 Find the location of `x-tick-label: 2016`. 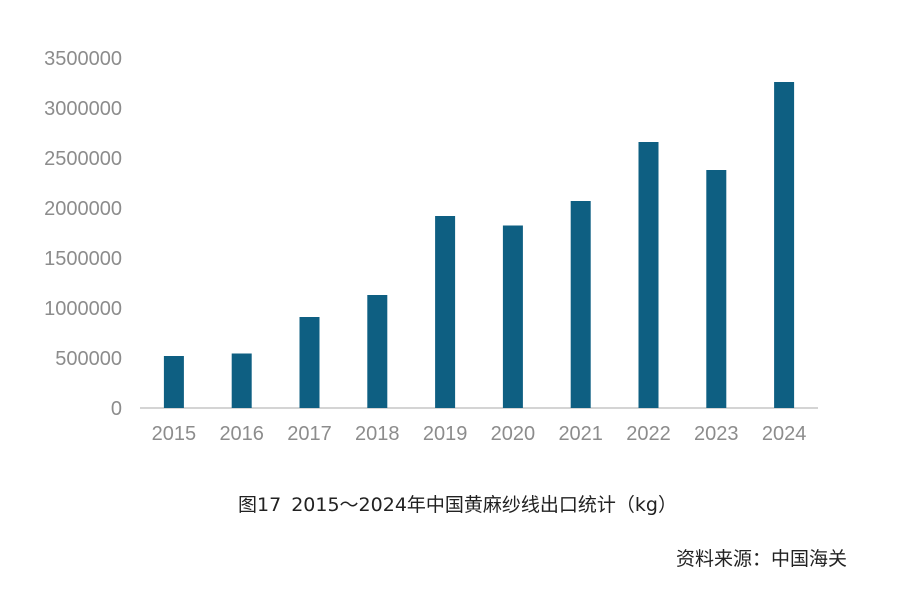

x-tick-label: 2016 is located at coordinates (241, 434).